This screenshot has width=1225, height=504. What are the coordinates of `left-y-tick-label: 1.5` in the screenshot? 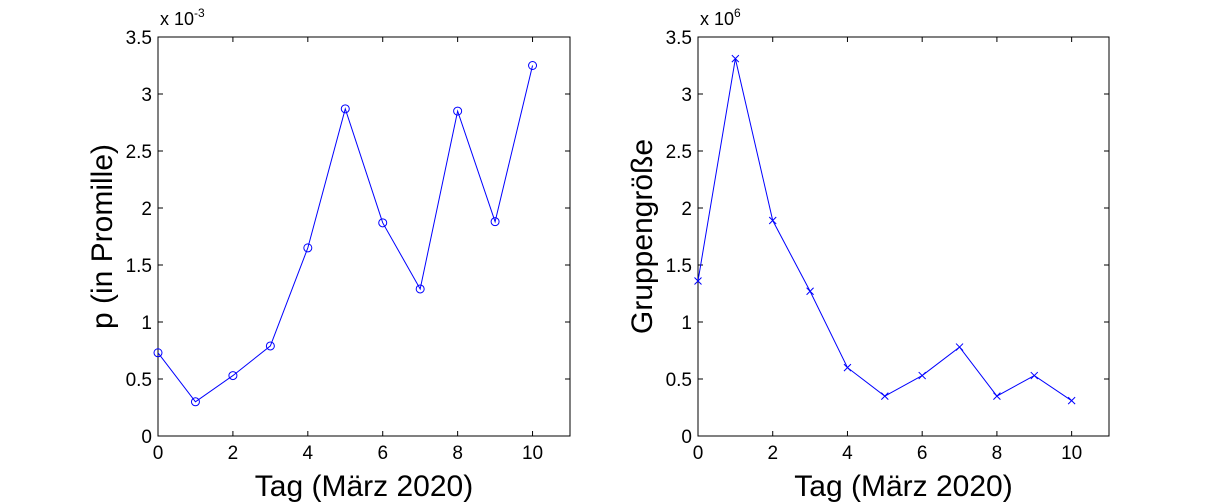 It's located at (139, 266).